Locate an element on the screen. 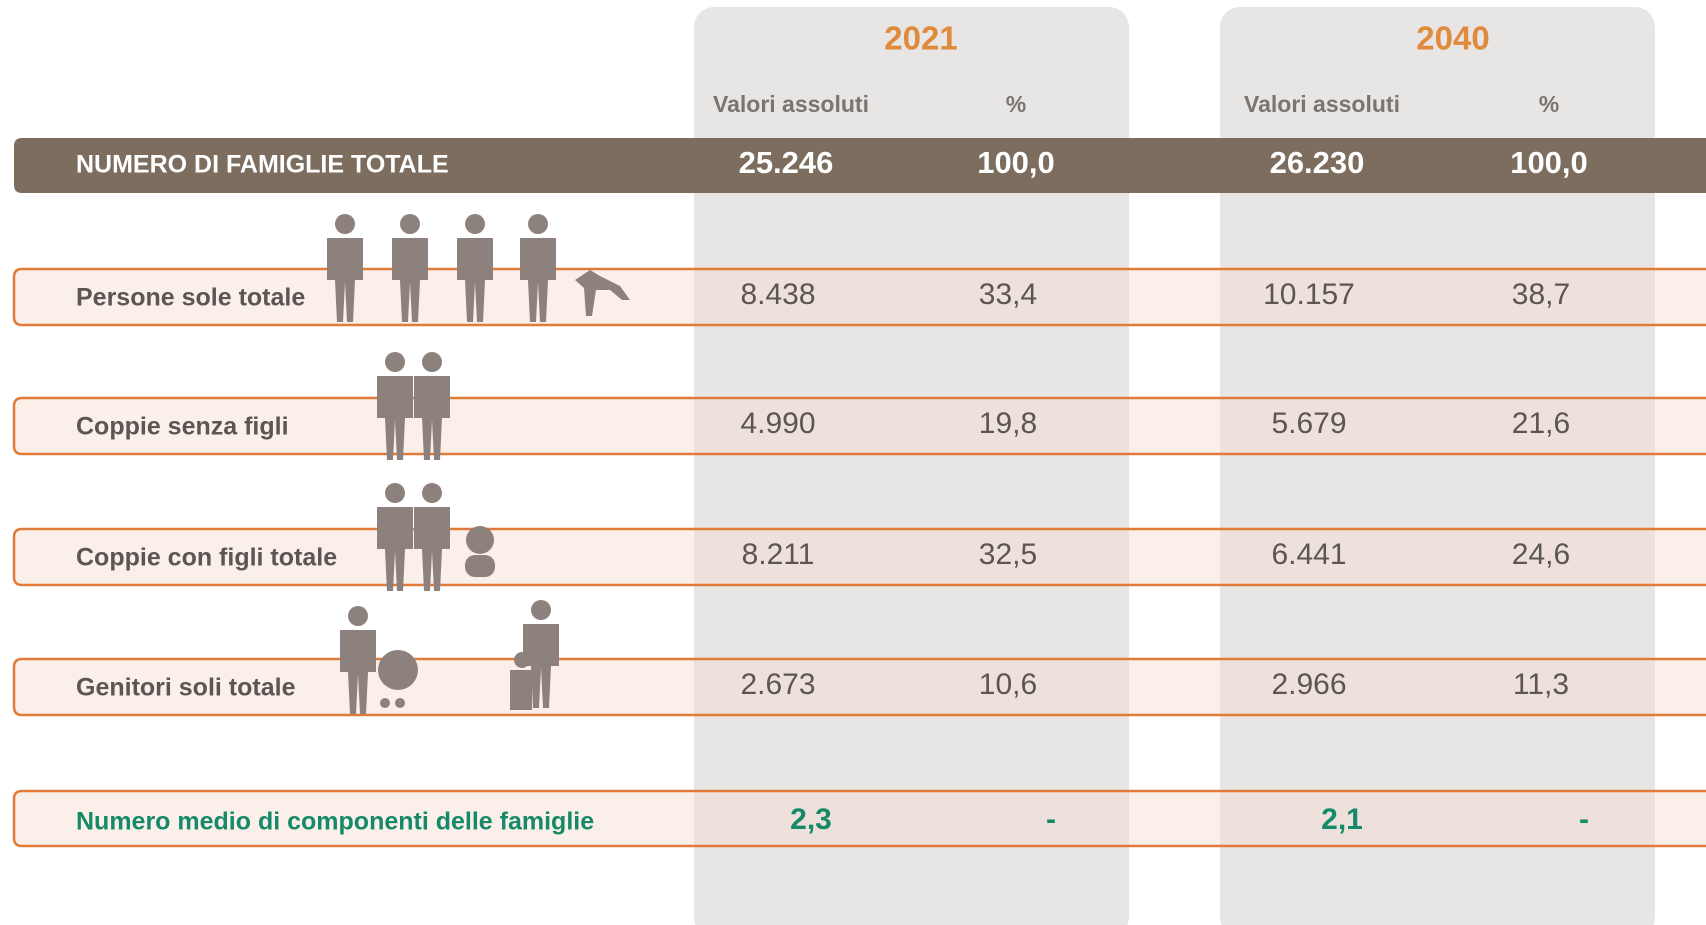 This screenshot has width=1706, height=925. row-value: 2.966 is located at coordinates (1308, 684).